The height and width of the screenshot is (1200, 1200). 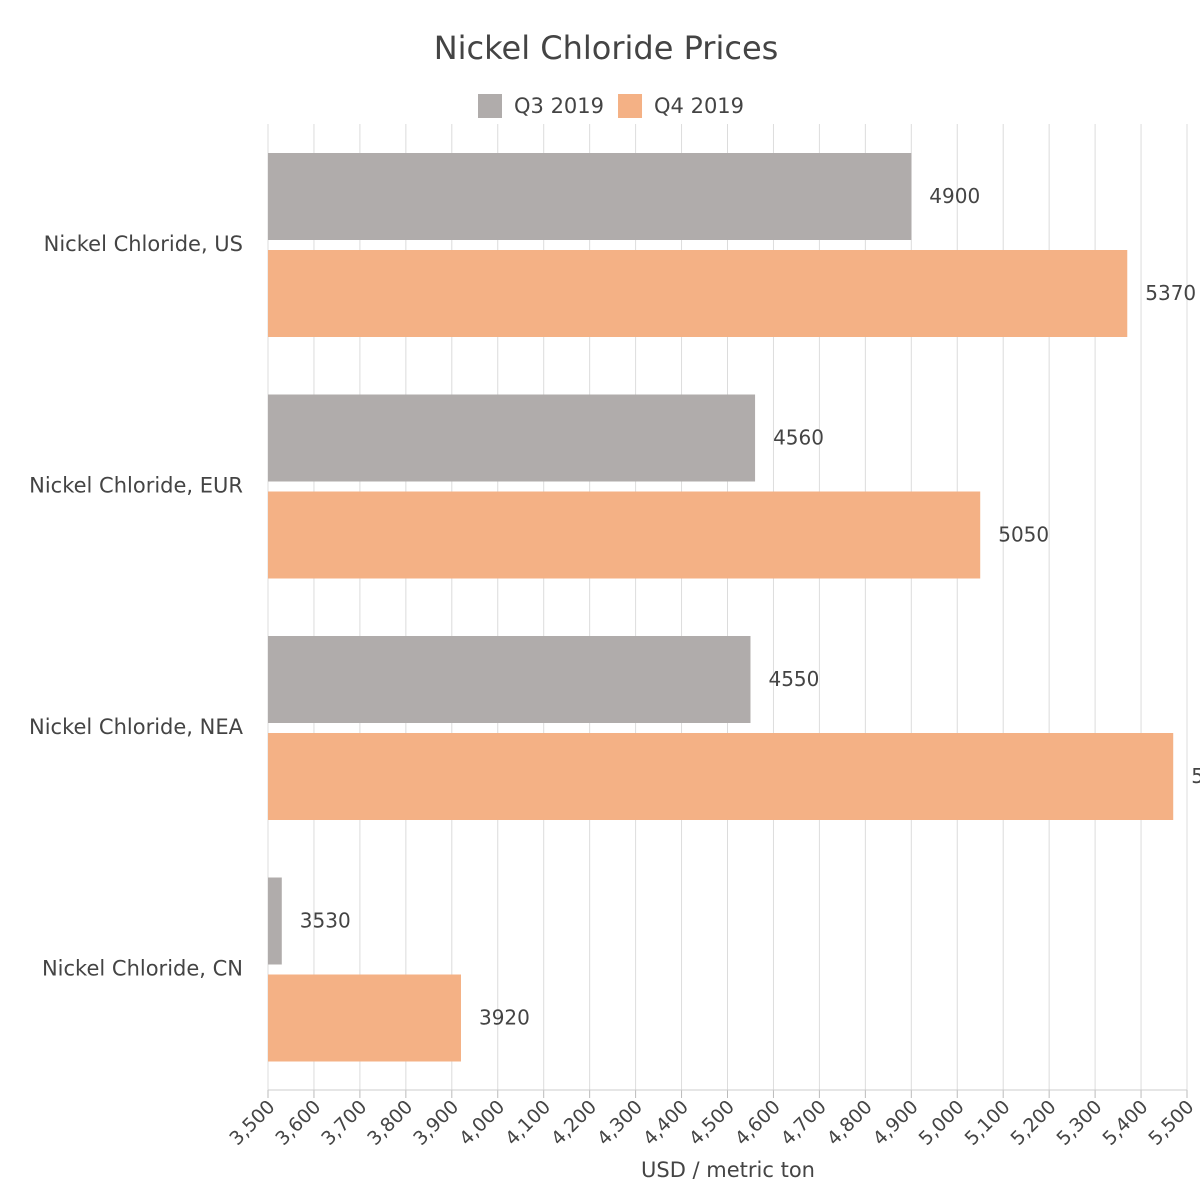 I want to click on y-tick-label: Nickel Chloride, NEA, so click(x=136, y=727).